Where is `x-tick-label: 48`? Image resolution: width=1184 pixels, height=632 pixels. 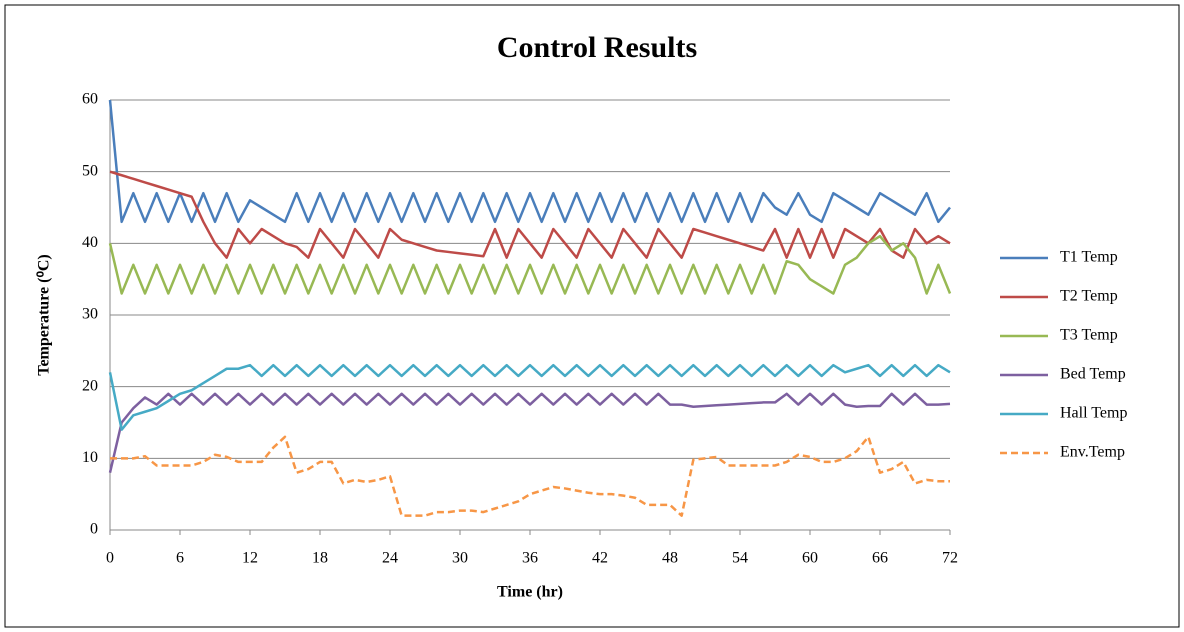
x-tick-label: 48 is located at coordinates (670, 558).